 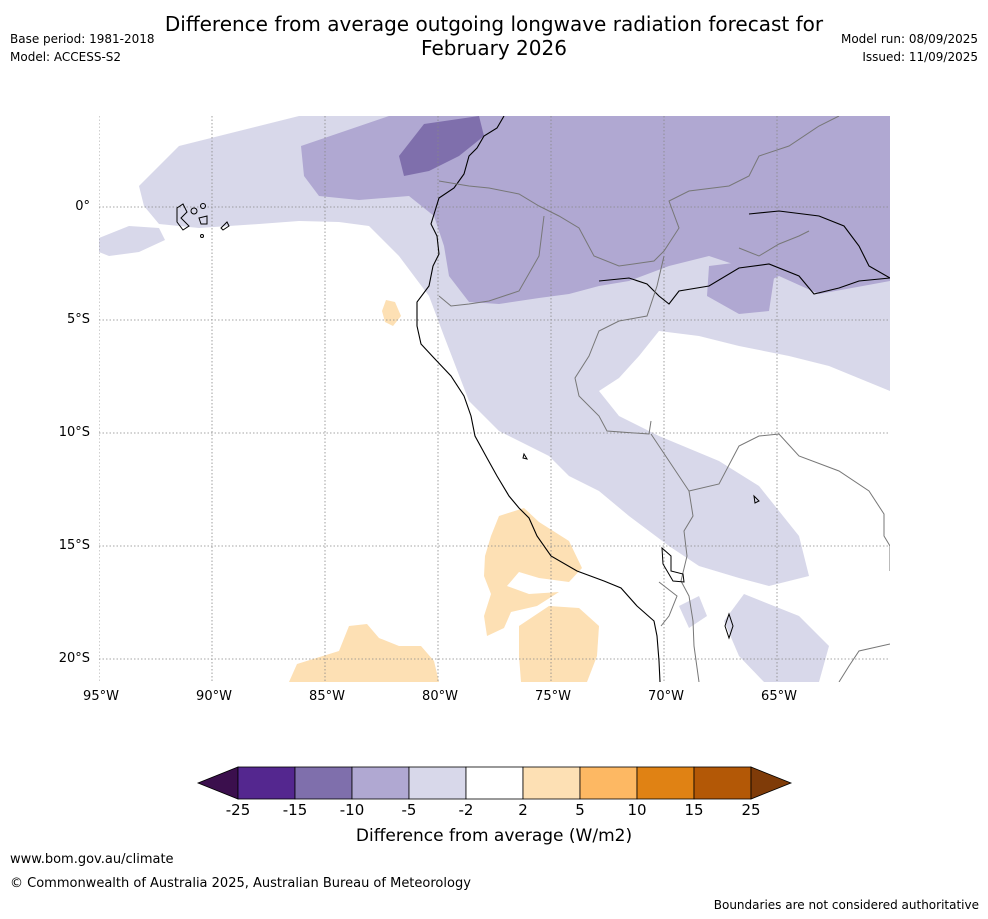 I want to click on meta-right: Model run: 08/09/2025 Issued: 11/09/2025, so click(x=909, y=48).